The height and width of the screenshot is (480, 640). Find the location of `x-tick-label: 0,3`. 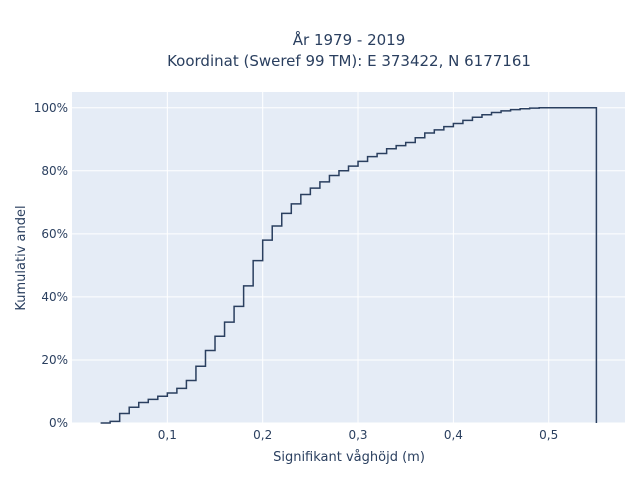

x-tick-label: 0,3 is located at coordinates (357, 435).